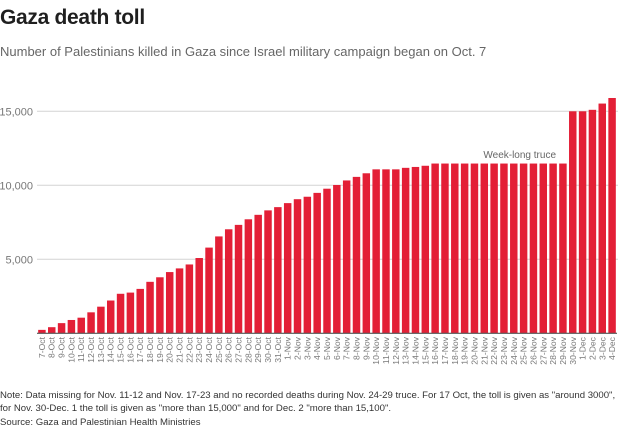 The image size is (618, 435). Describe the element at coordinates (229, 349) in the screenshot. I see `x-tick-label: 26-Oct` at that location.